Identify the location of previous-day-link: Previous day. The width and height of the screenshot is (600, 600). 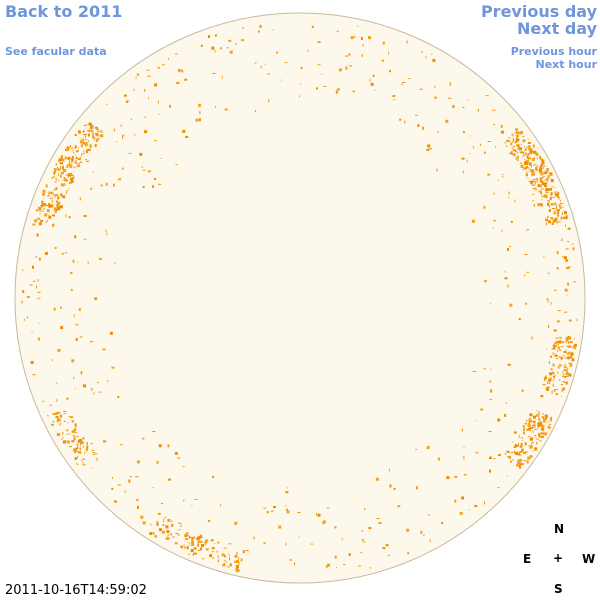
(538, 11).